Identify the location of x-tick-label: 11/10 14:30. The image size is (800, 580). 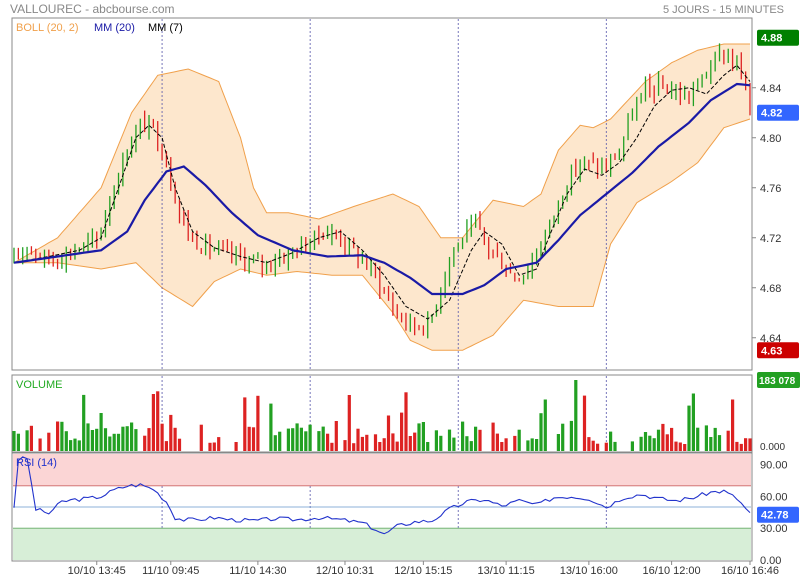
(257, 571).